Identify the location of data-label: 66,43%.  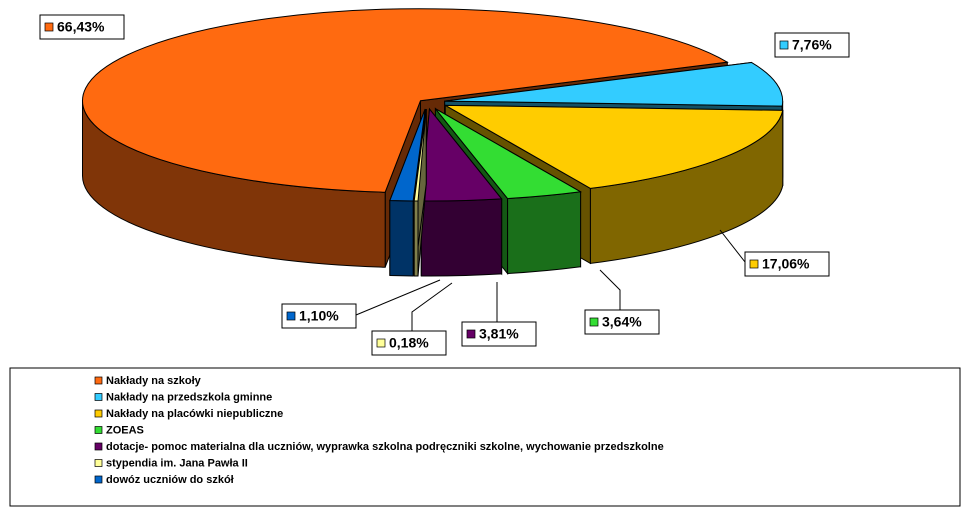
(81, 27).